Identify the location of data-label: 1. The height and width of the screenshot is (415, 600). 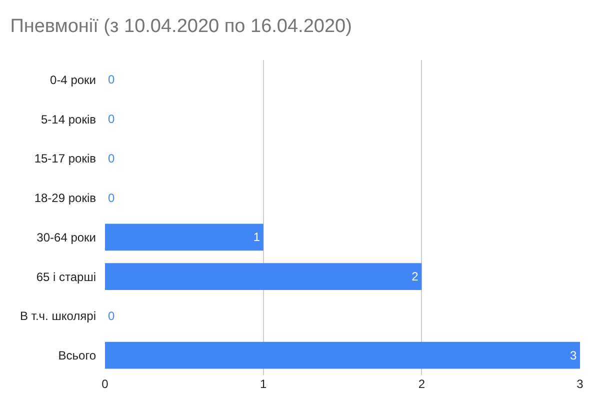
(256, 237).